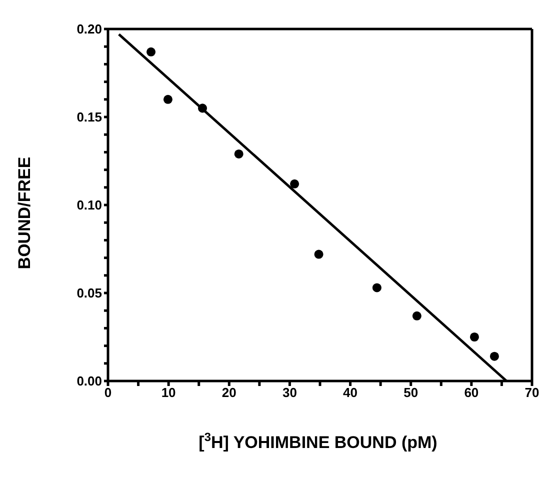 The image size is (553, 479). I want to click on x-axis-title: [$^{3}$H] YOHIMBINE BOUND (pM), so click(318, 441).